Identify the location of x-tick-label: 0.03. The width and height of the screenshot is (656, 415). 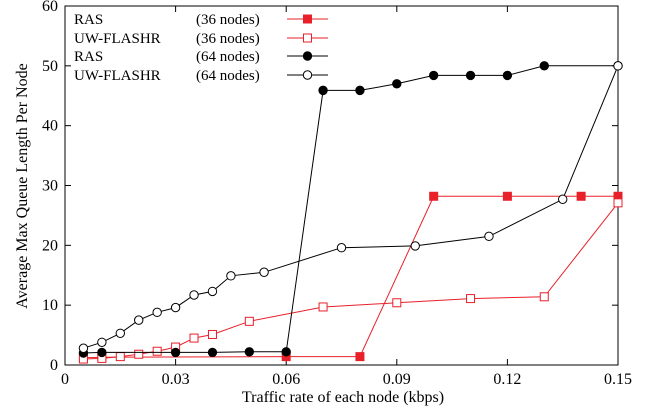
(176, 379).